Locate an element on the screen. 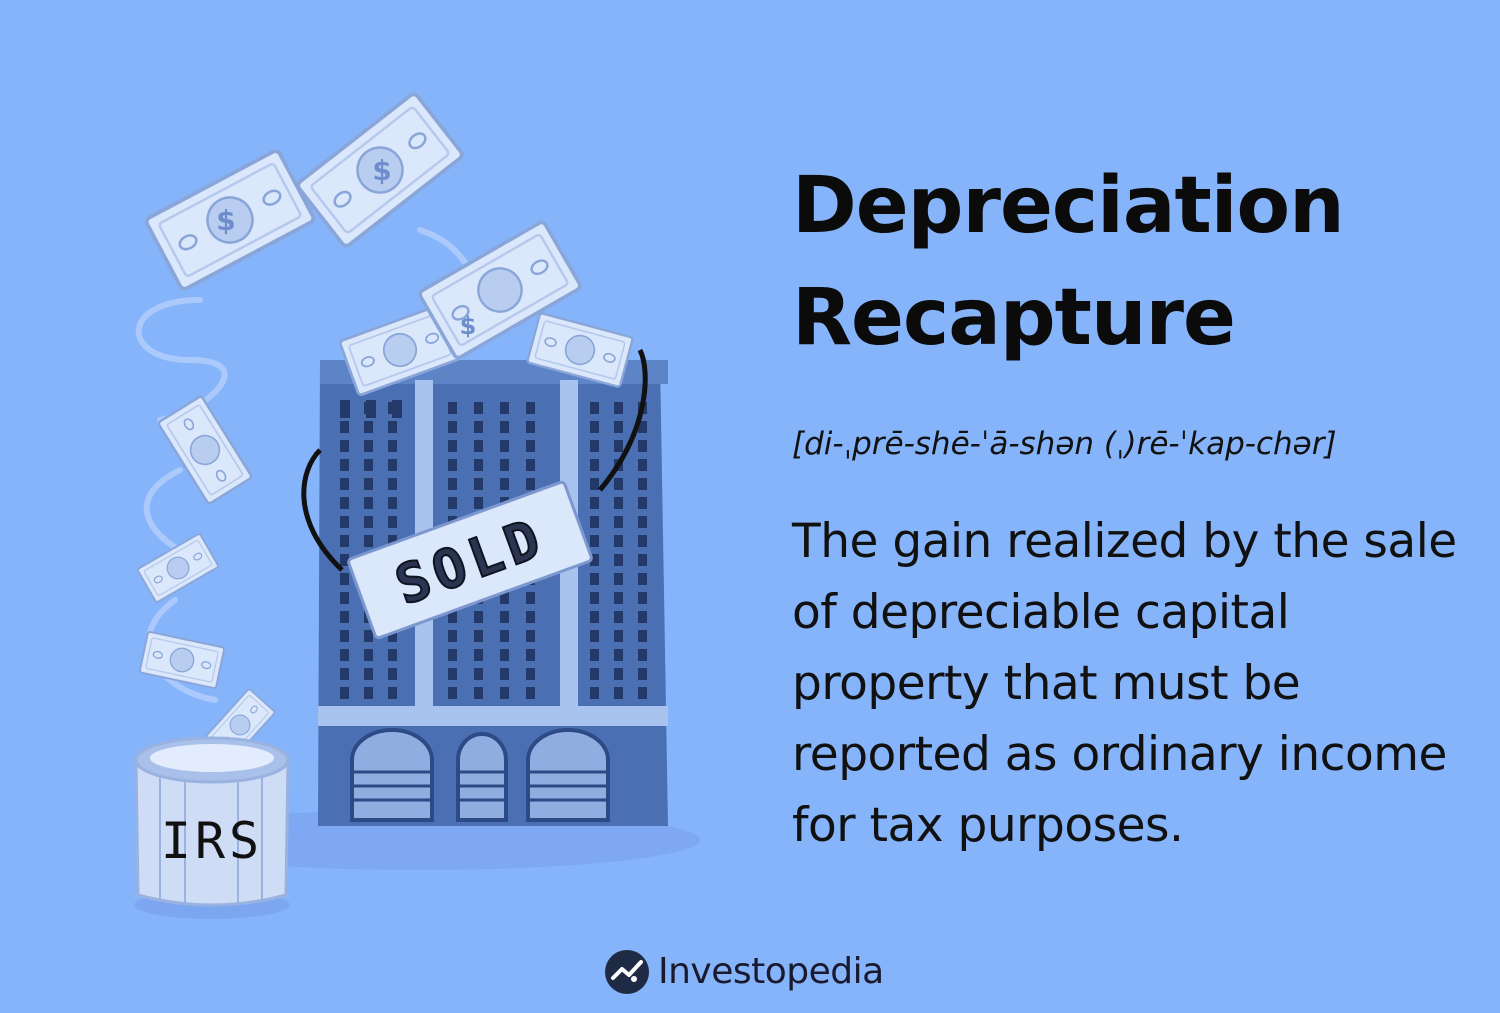  brand: Investopedia is located at coordinates (744, 972).